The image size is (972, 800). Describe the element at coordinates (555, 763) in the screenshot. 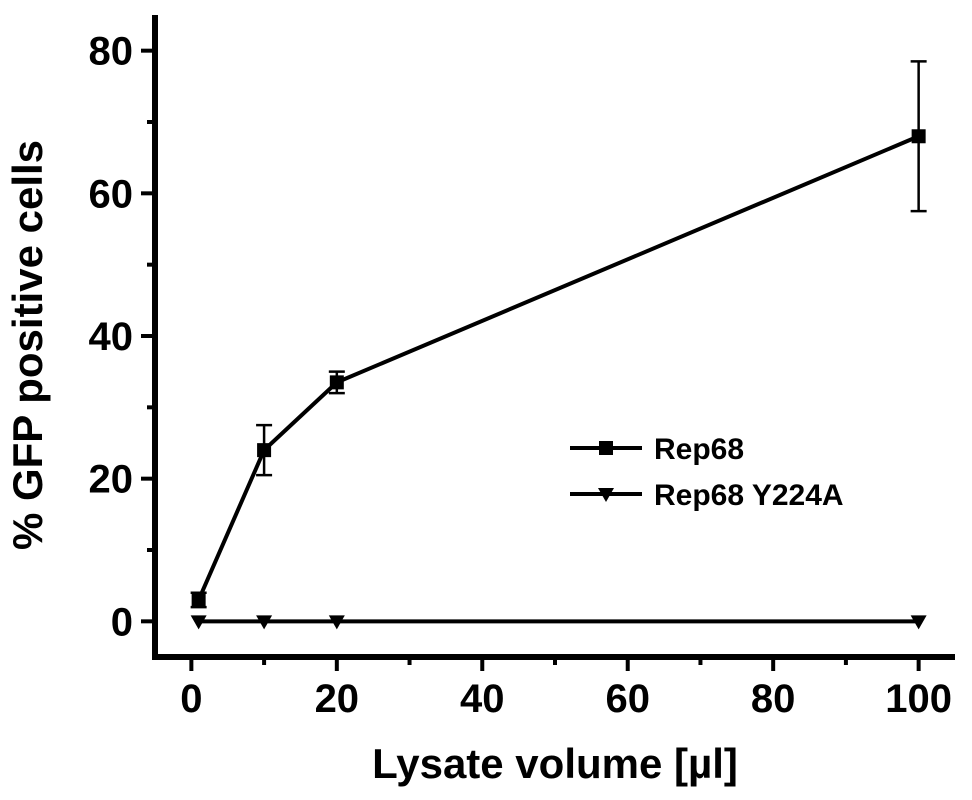

I see `x-axis-title: Lysate volume [µl]` at that location.